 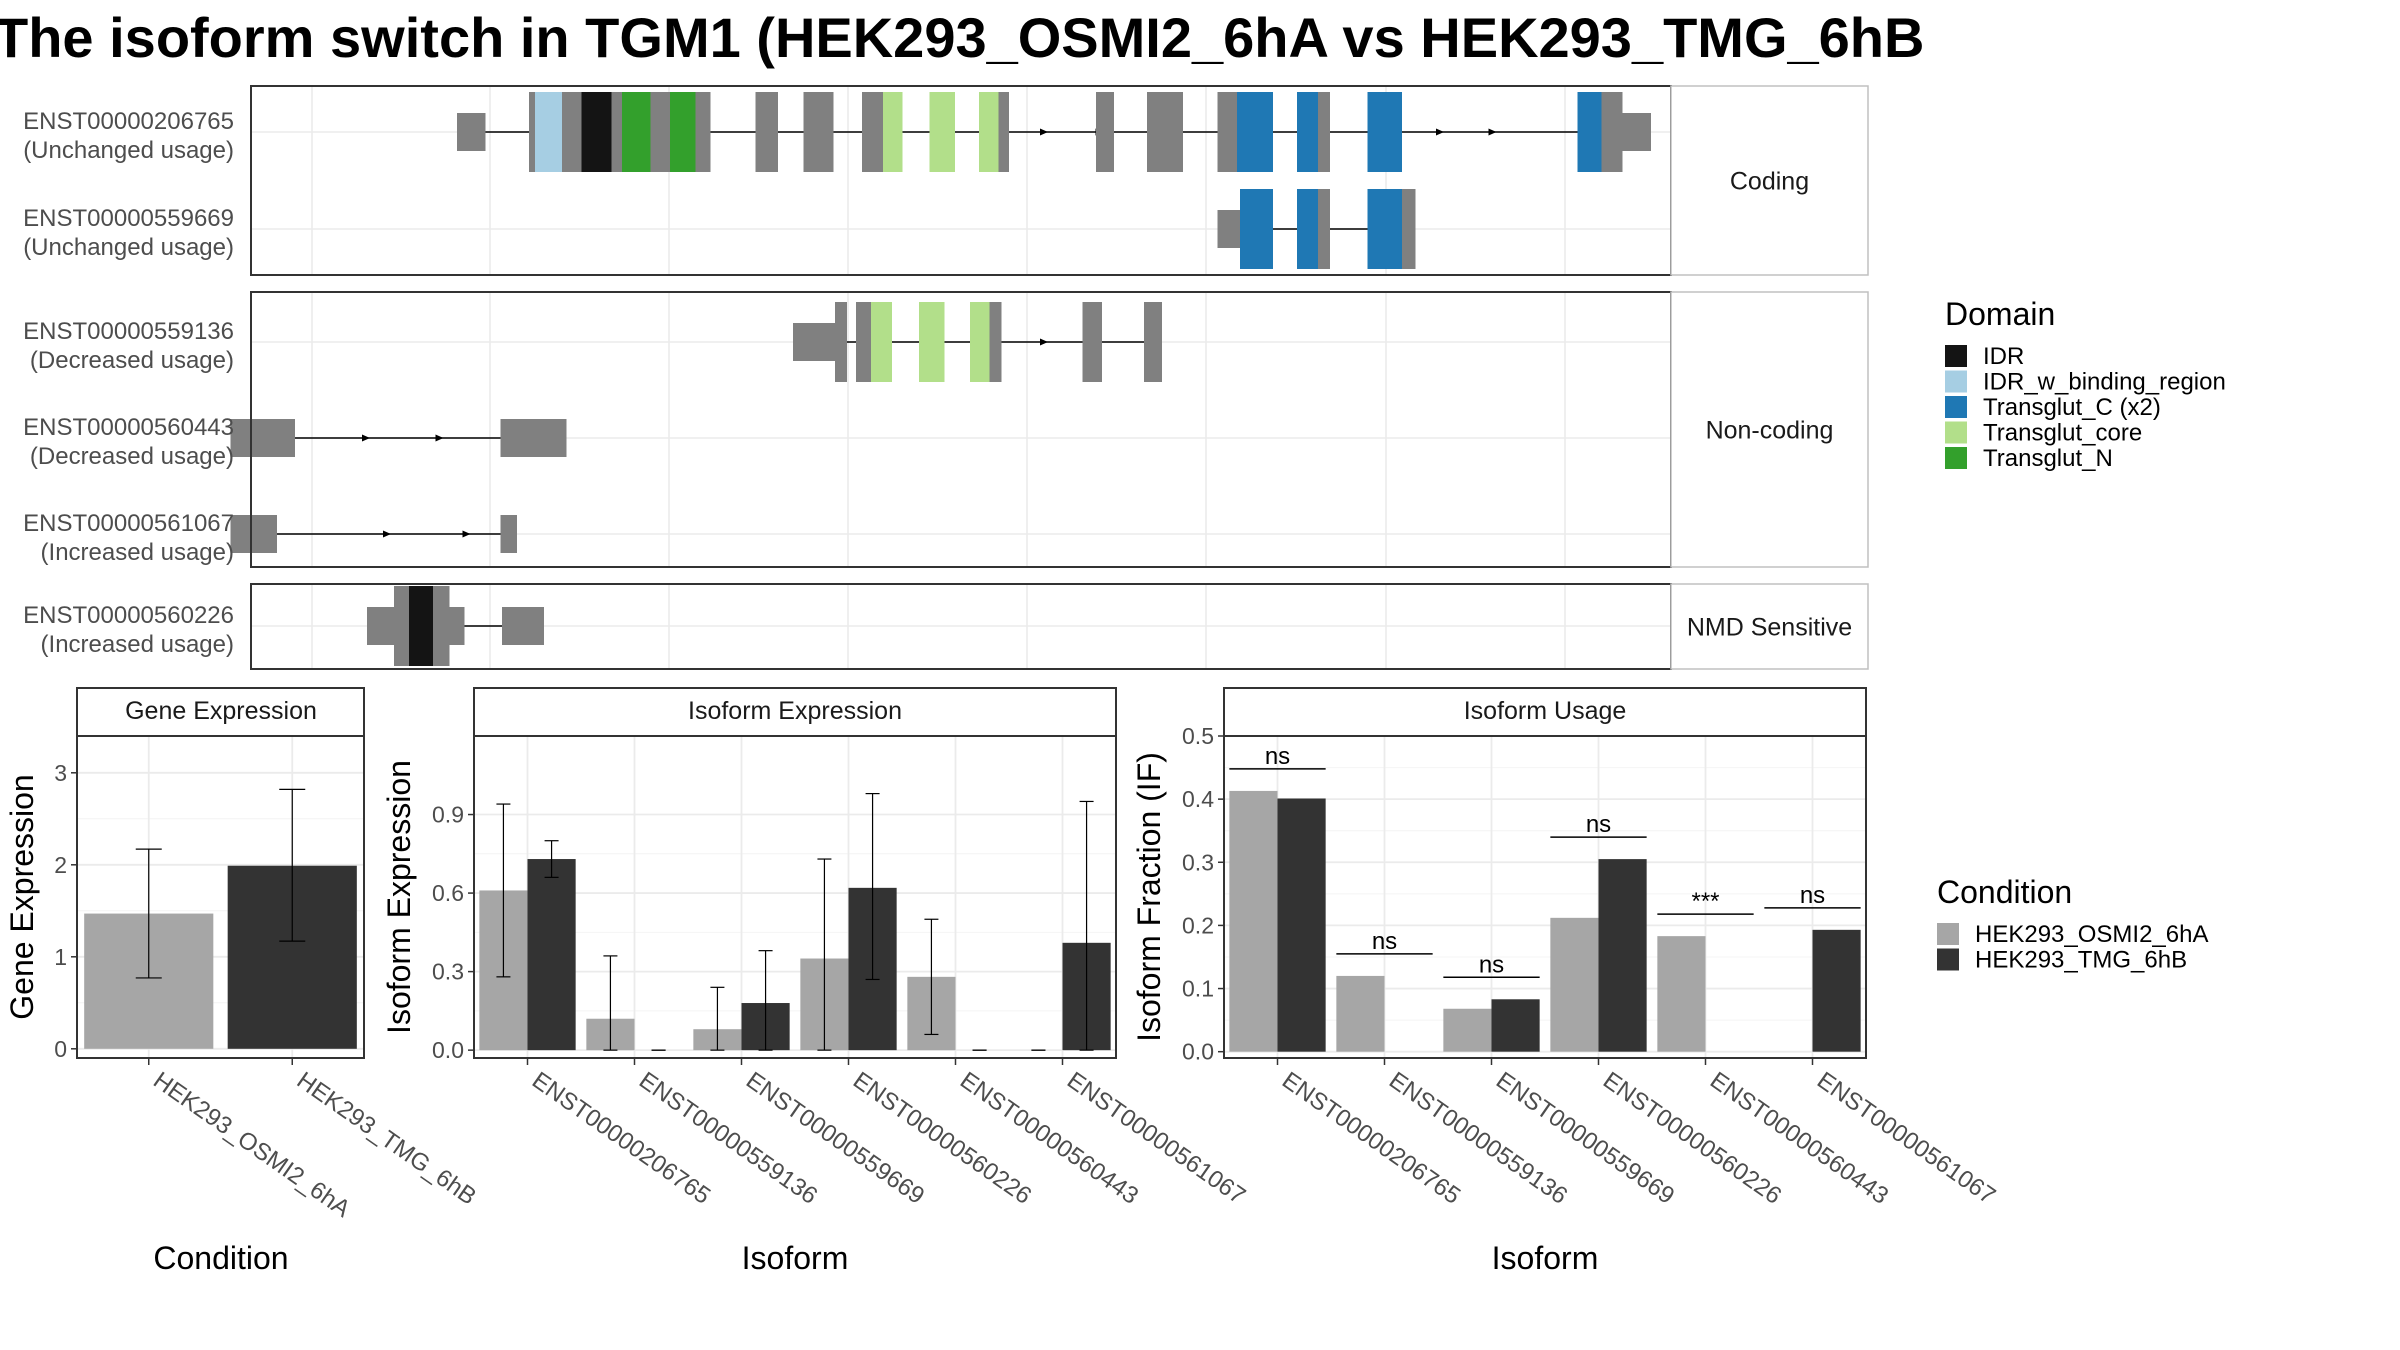 What do you see at coordinates (60, 865) in the screenshot?
I see `y-tick-label: 2` at bounding box center [60, 865].